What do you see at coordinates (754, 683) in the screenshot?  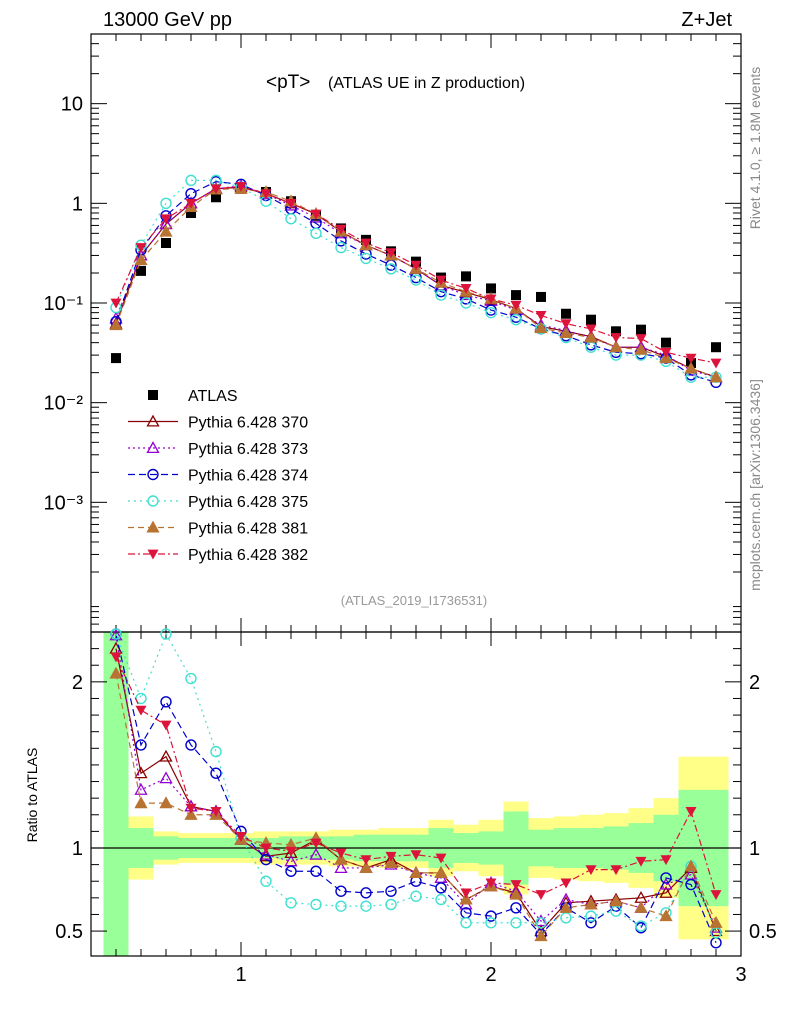 I see `ratio-tick-label-right: 2` at bounding box center [754, 683].